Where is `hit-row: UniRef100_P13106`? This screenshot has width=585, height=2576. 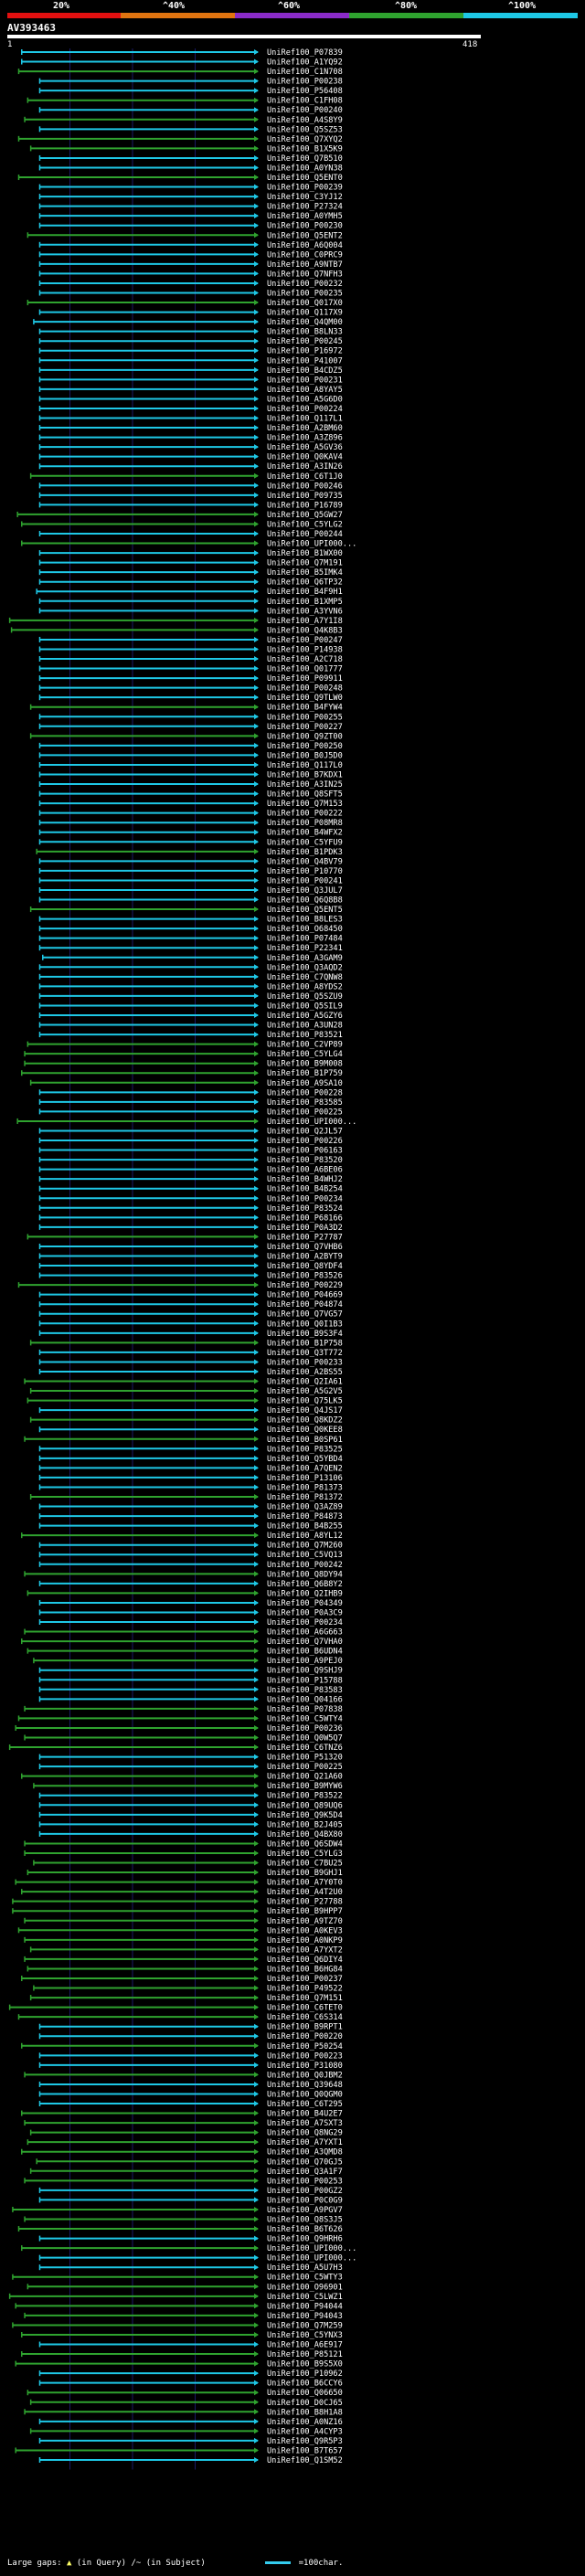 hit-row: UniRef100_P13106 is located at coordinates (191, 1478).